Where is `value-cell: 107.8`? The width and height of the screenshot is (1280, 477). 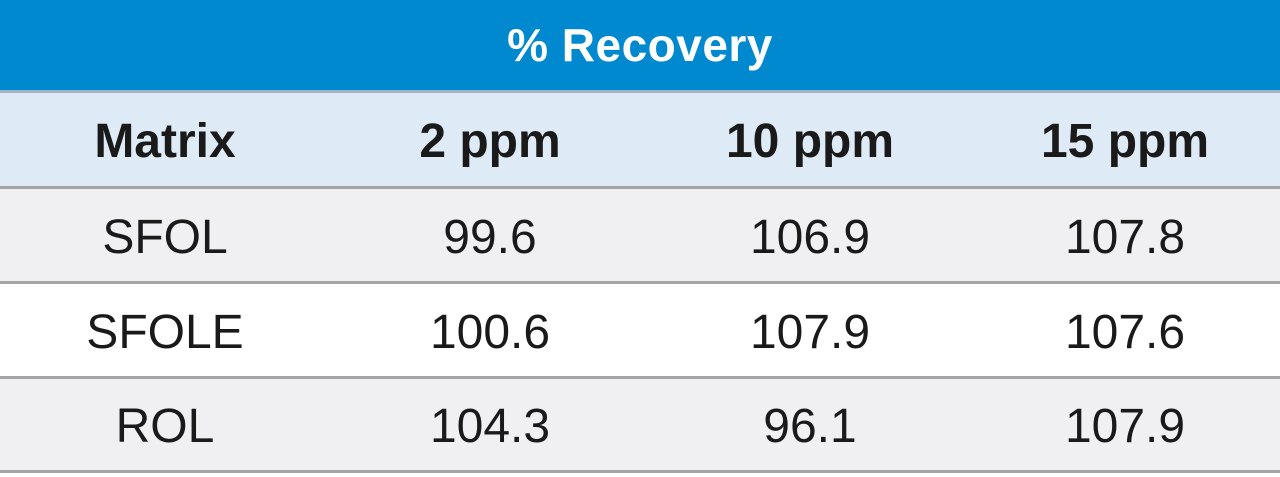
value-cell: 107.8 is located at coordinates (1125, 237).